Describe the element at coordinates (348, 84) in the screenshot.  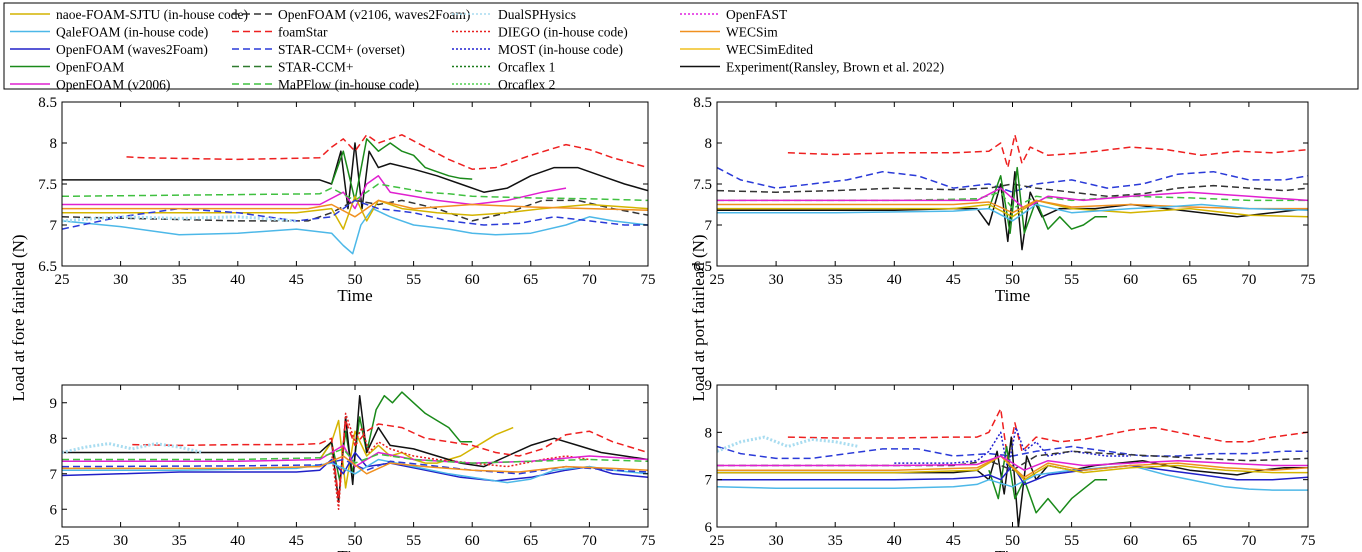
I see `legend-entry-label: MaPFlow (in-house code)` at that location.